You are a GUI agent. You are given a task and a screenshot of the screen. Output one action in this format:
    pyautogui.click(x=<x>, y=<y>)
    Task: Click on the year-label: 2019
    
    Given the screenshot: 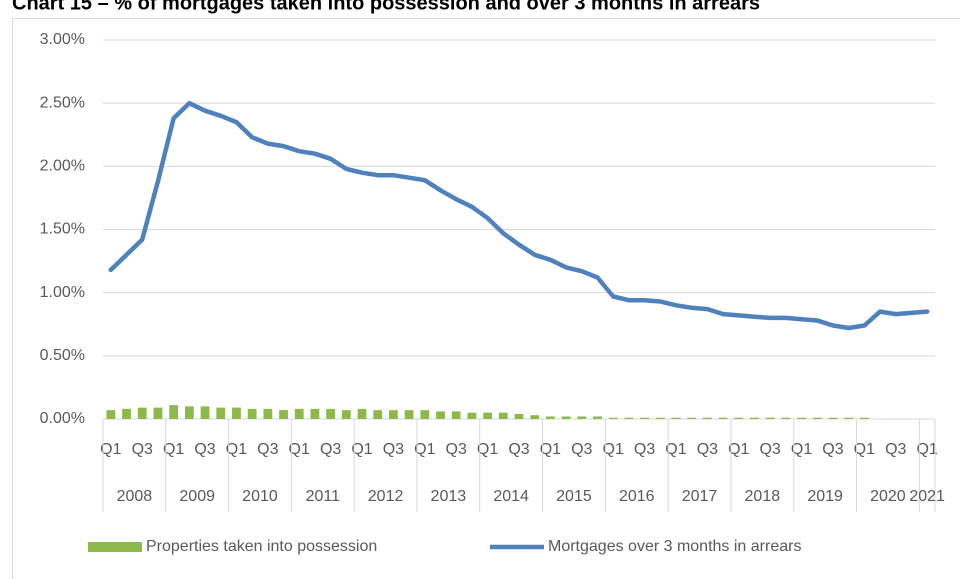 What is the action you would take?
    pyautogui.click(x=825, y=496)
    